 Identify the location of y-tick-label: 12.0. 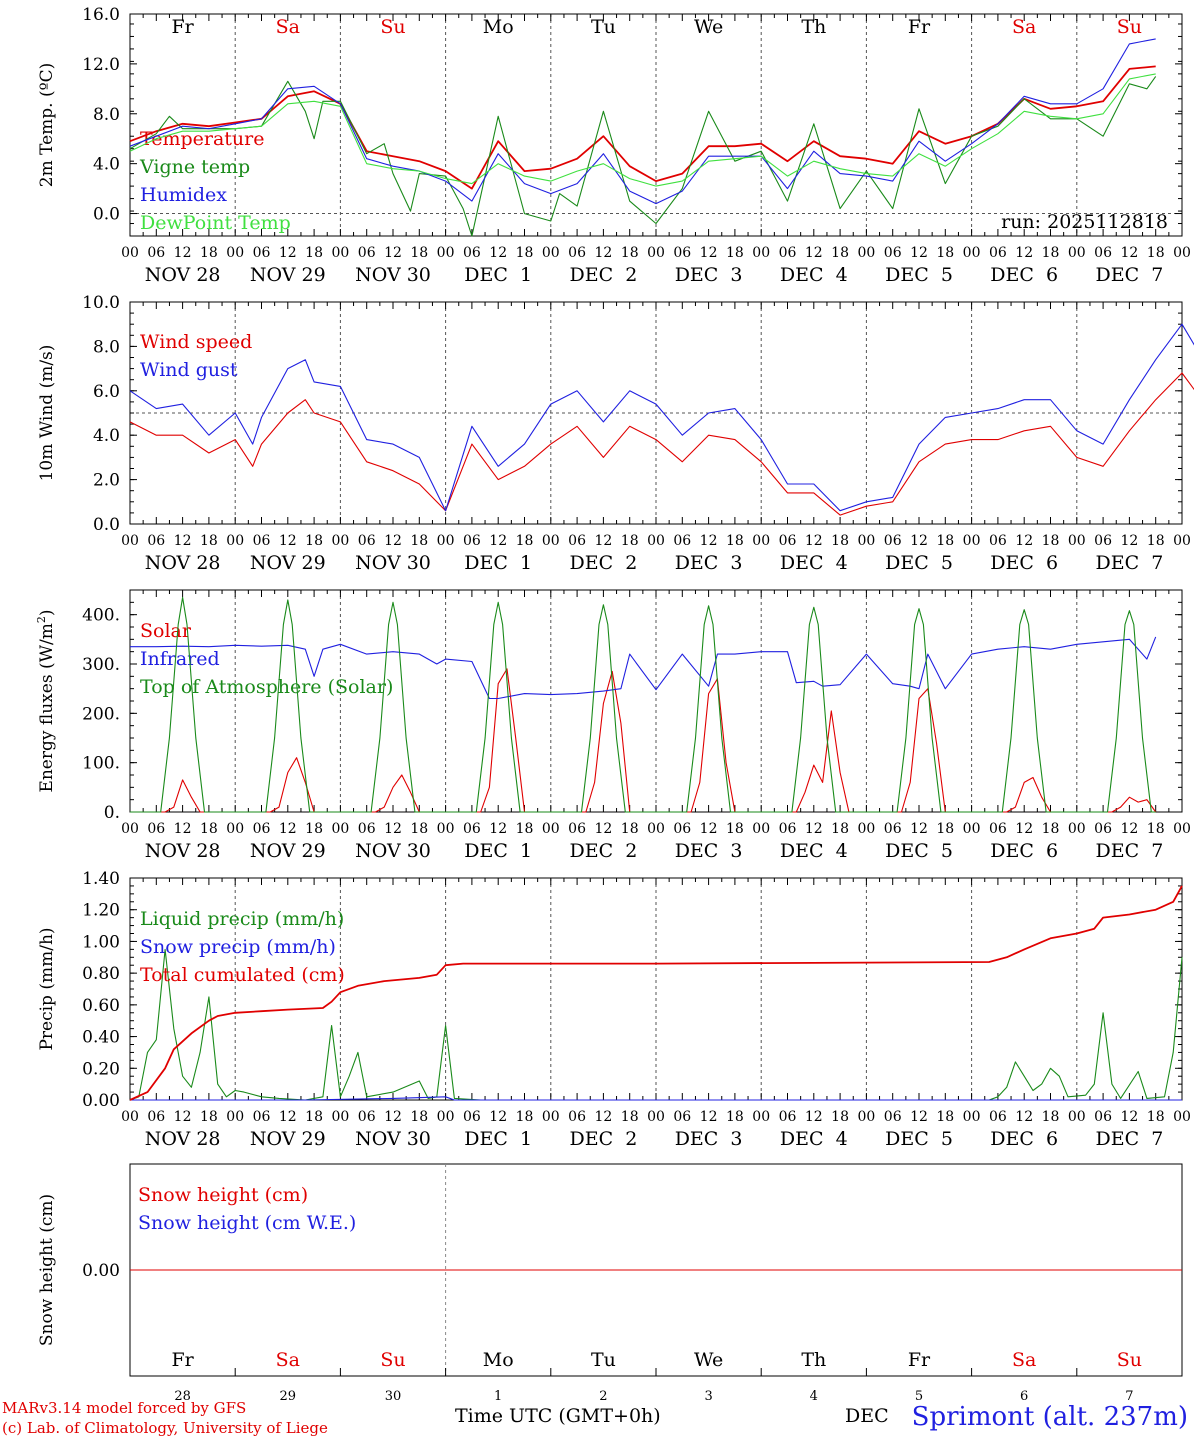
(101, 65).